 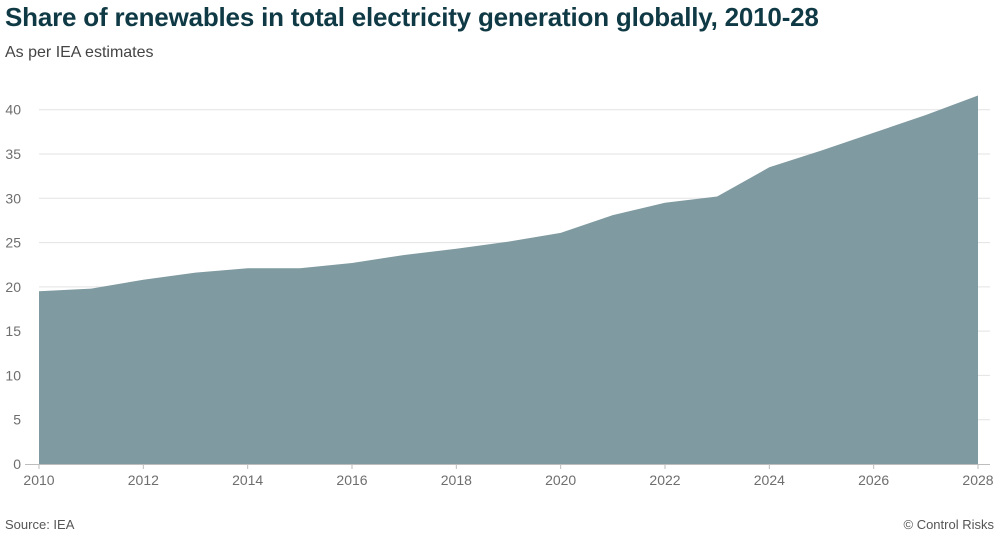 What do you see at coordinates (17, 464) in the screenshot?
I see `y-tick-label: 0` at bounding box center [17, 464].